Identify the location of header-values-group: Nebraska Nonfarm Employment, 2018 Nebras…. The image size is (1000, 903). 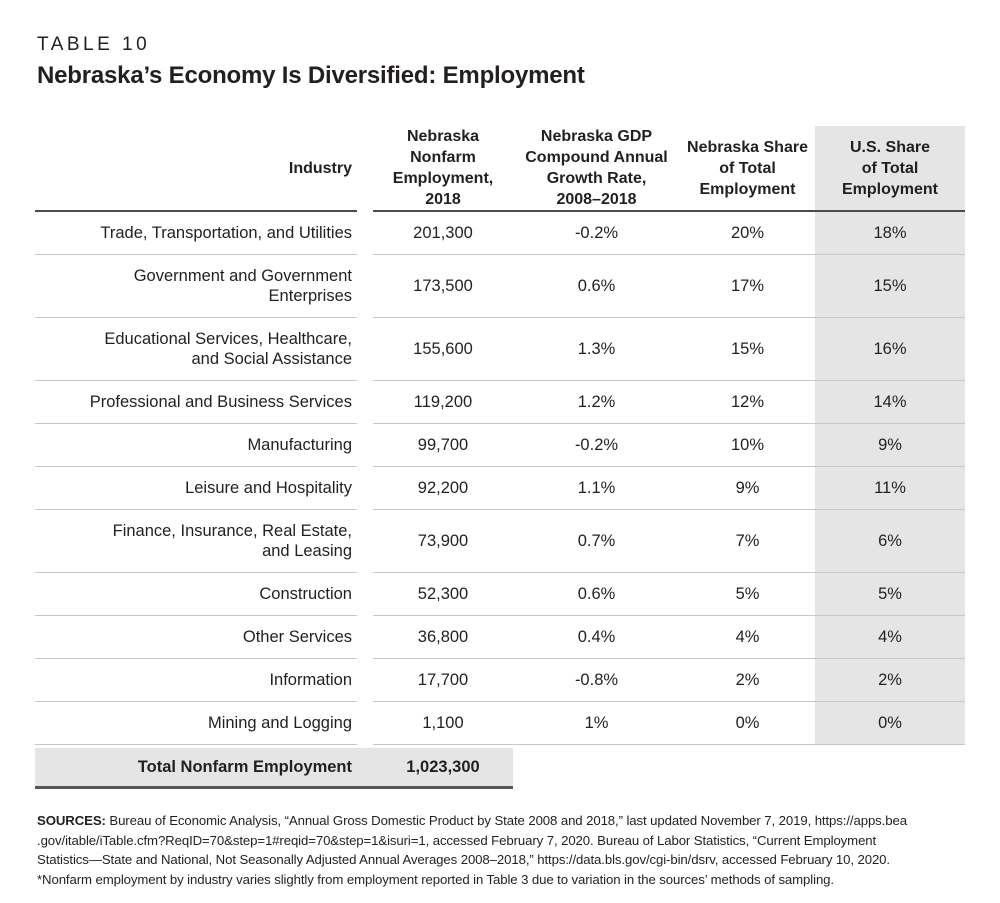
(669, 169).